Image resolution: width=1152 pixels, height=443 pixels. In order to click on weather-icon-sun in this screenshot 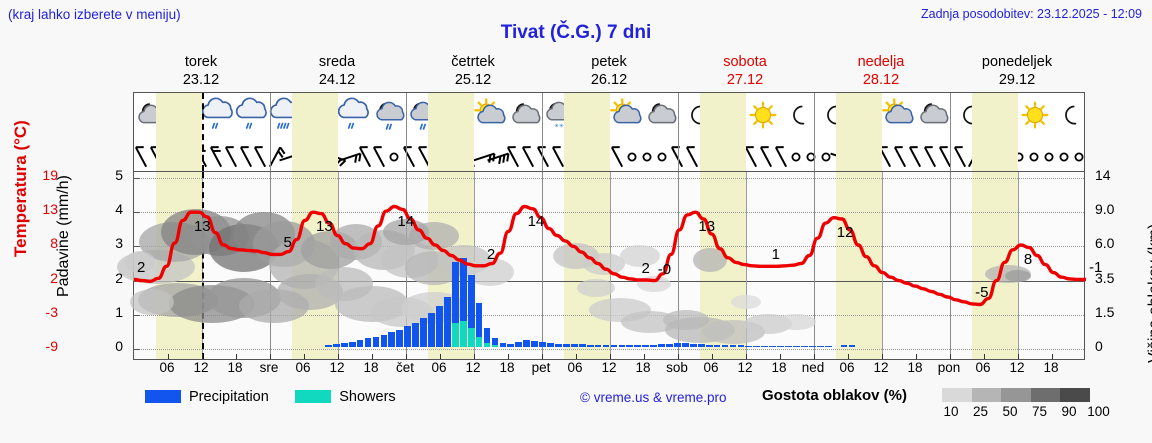, I will do `click(1035, 116)`.